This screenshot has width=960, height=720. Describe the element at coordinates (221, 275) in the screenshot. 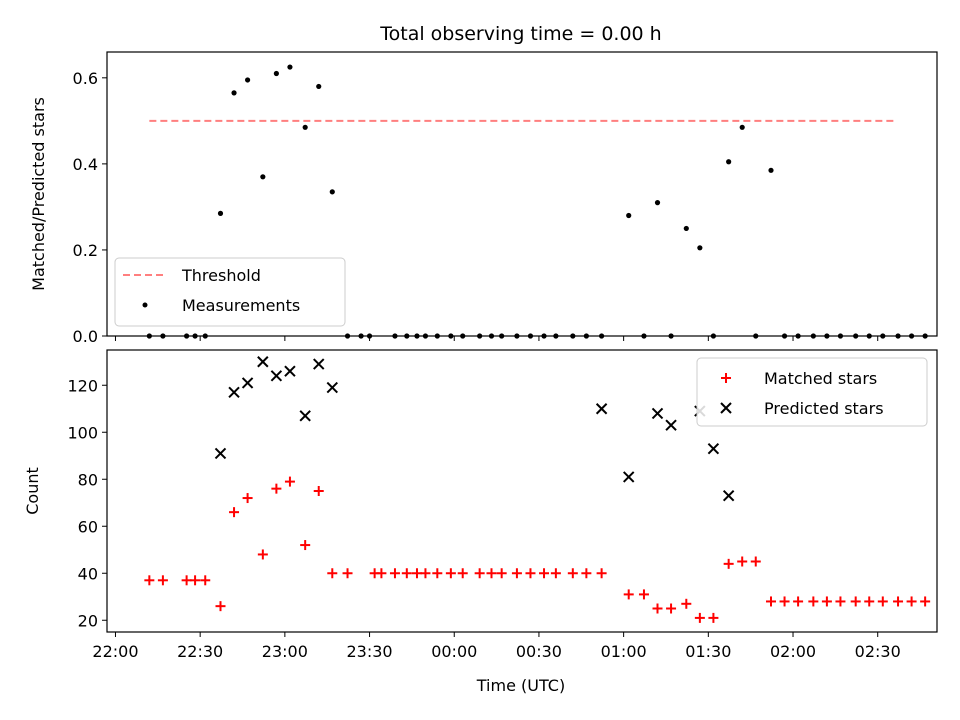

I see `legend-threshold-label: Threshold` at that location.